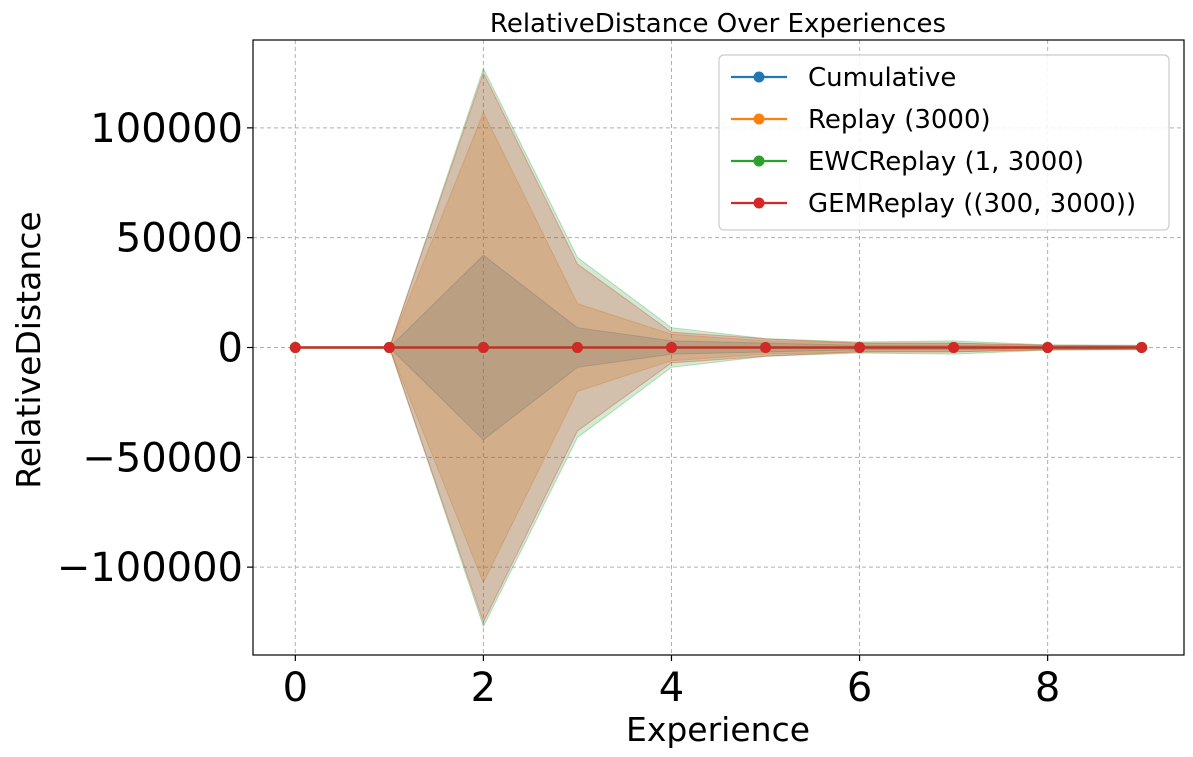 This screenshot has height=757, width=1193. Describe the element at coordinates (150, 568) in the screenshot. I see `y-tick-label: −100000` at that location.